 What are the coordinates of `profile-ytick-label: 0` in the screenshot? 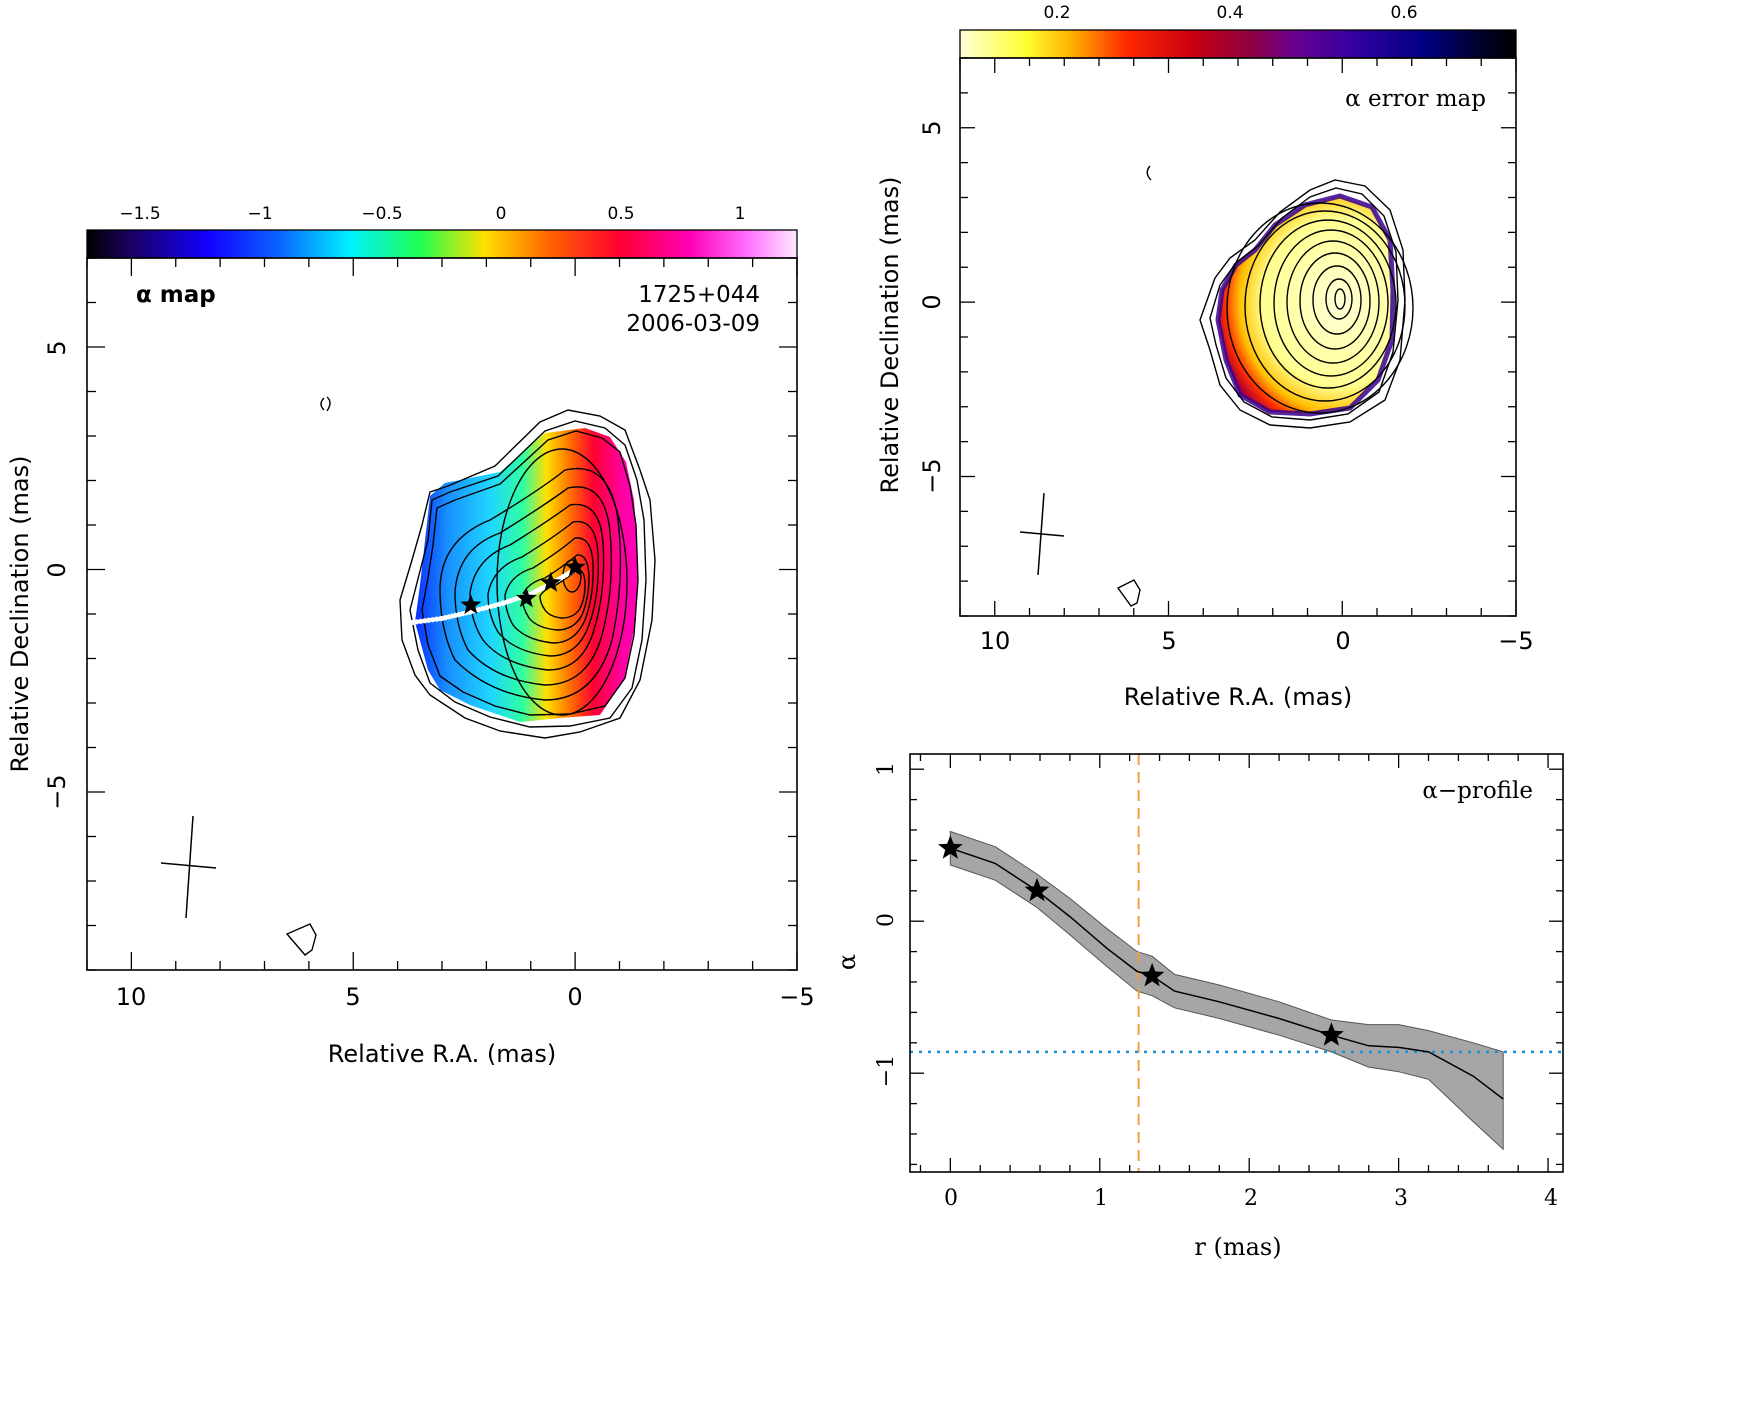 It's located at (886, 920).